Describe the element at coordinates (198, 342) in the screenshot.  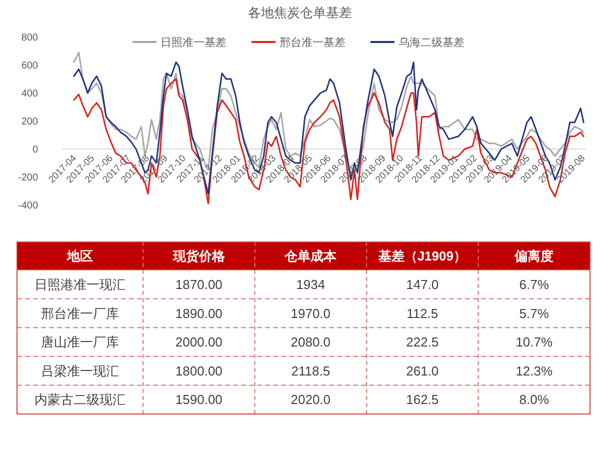
I see `text: 2000.00` at that location.